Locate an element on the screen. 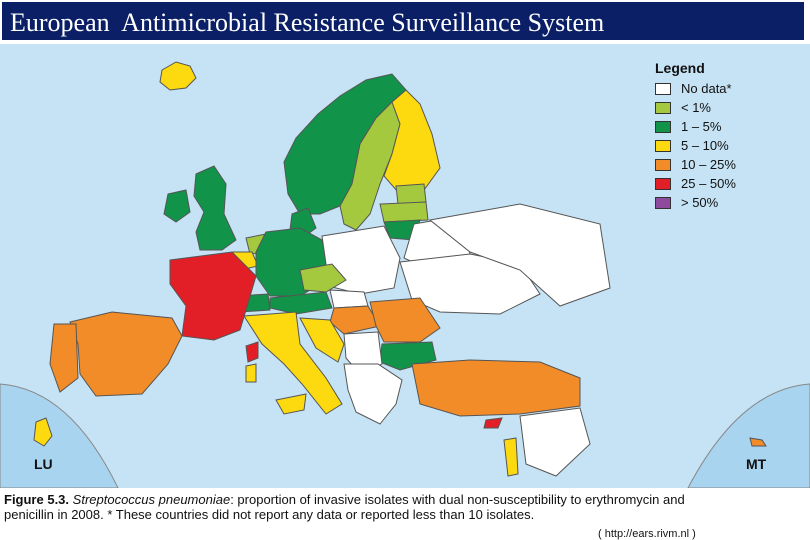 The image size is (810, 540). region-sicily is located at coordinates (291, 404).